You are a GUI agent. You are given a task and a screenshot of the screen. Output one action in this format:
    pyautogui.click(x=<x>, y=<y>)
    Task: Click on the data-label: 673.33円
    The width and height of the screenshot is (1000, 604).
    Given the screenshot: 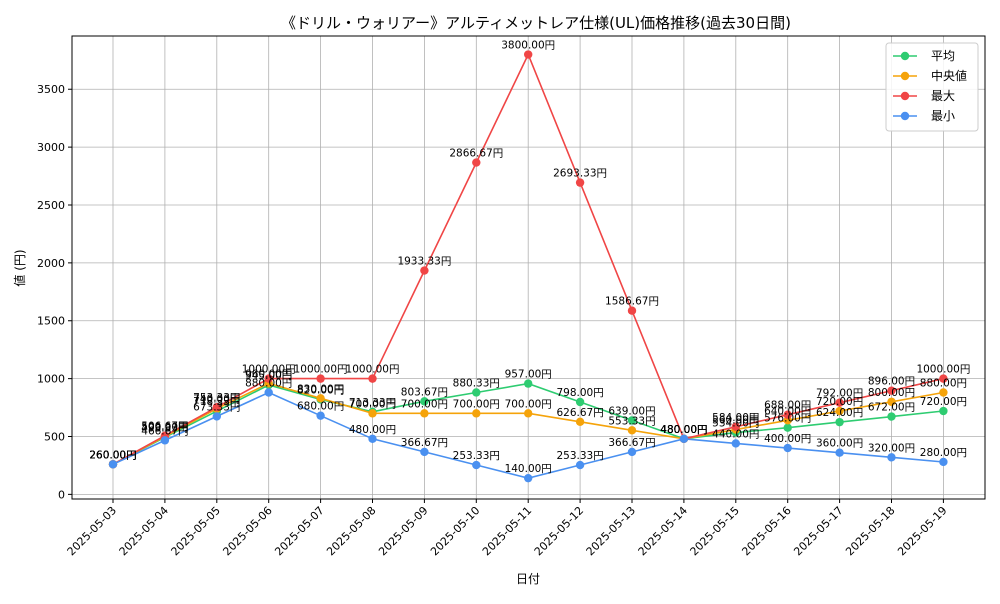 What is the action you would take?
    pyautogui.click(x=216, y=407)
    